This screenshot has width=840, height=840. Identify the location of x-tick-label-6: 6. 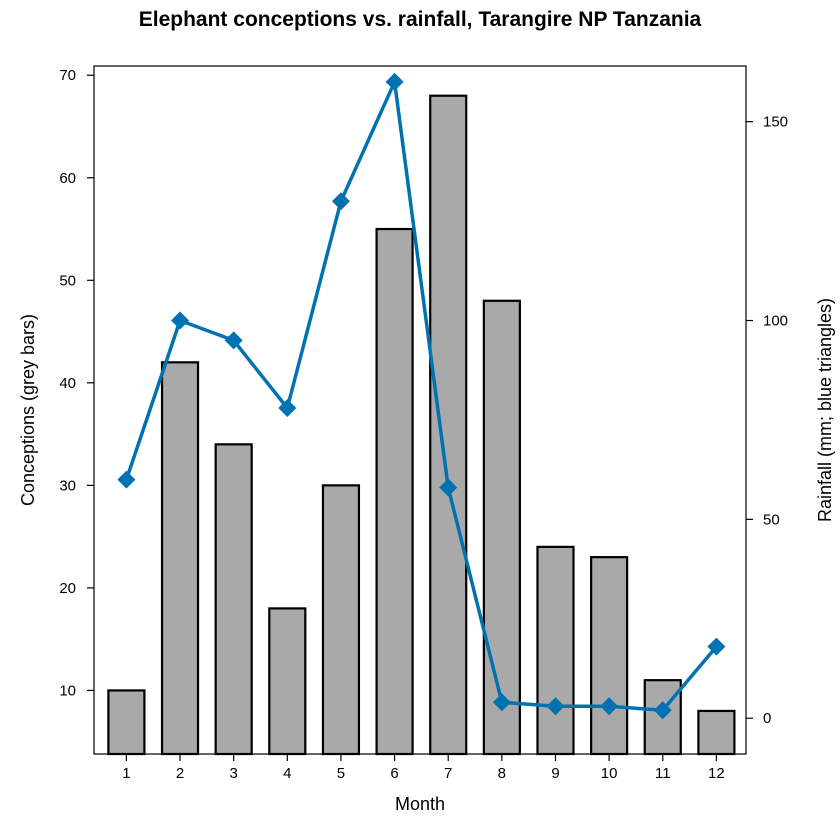
(394, 773).